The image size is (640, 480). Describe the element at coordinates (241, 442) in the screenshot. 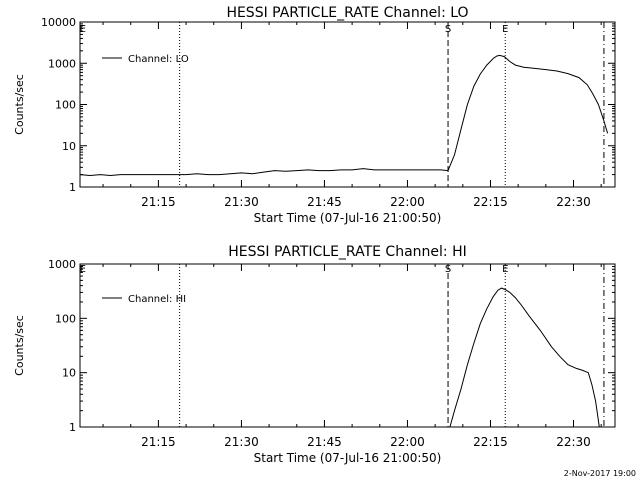

I see `hi-x-tick-label: 21:30` at that location.